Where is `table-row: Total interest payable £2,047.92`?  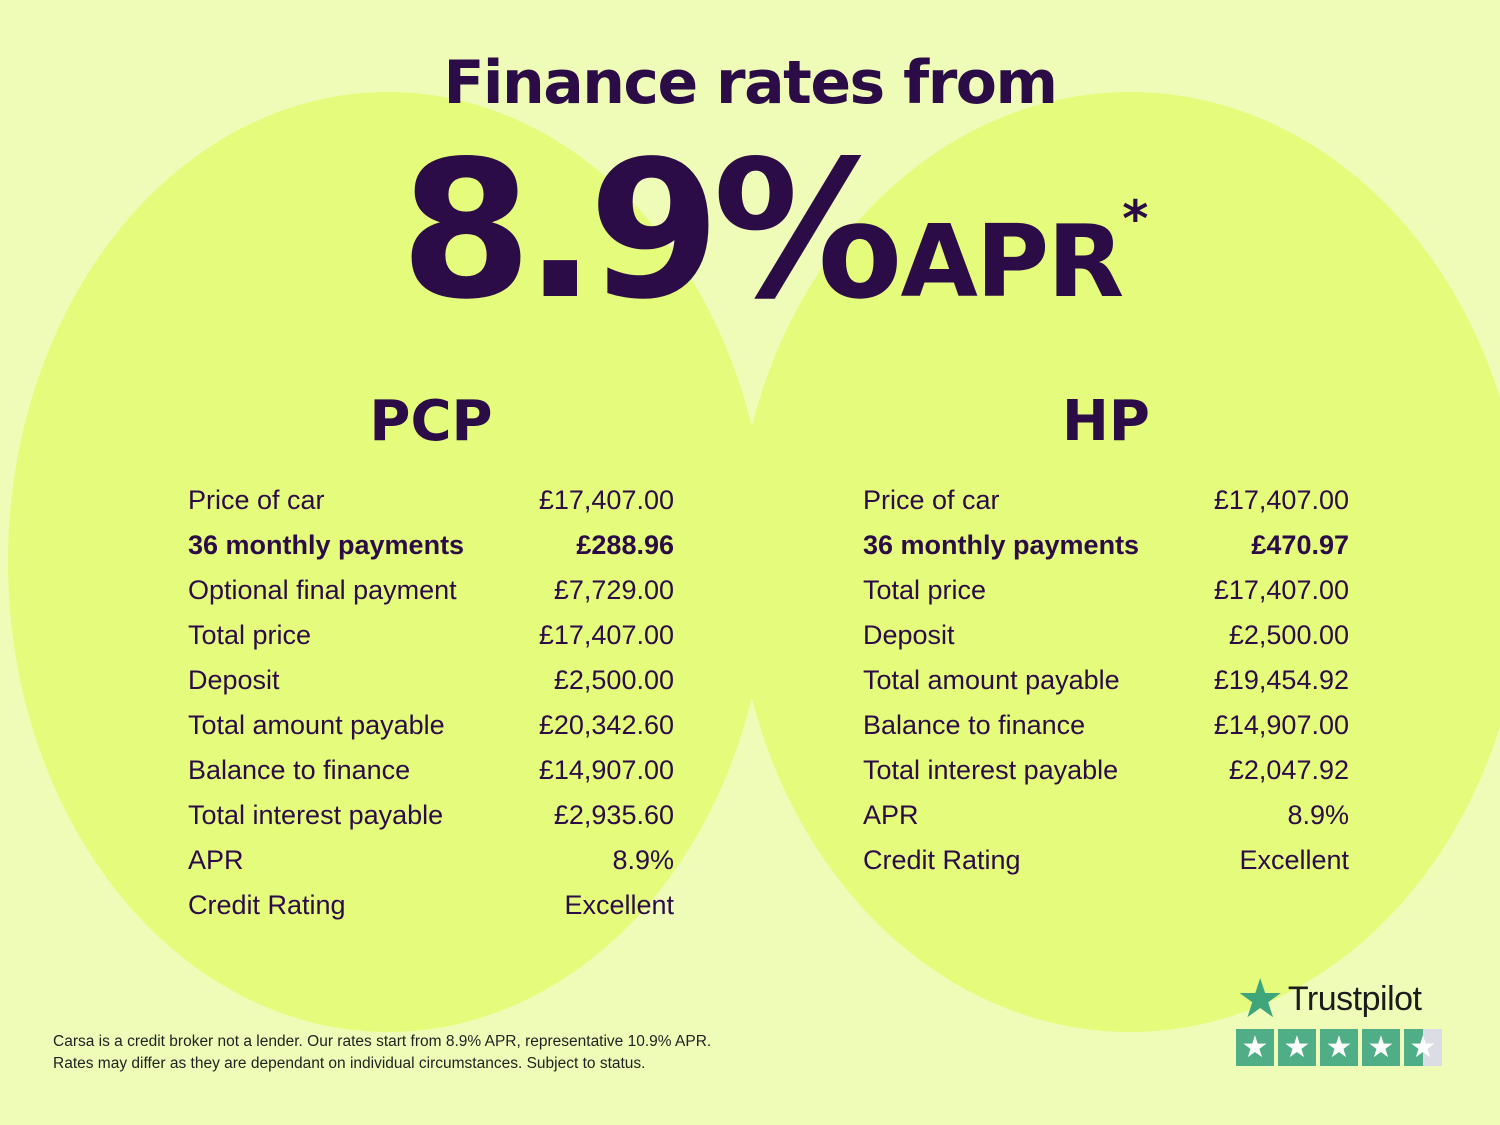
table-row: Total interest payable £2,047.92 is located at coordinates (1106, 770).